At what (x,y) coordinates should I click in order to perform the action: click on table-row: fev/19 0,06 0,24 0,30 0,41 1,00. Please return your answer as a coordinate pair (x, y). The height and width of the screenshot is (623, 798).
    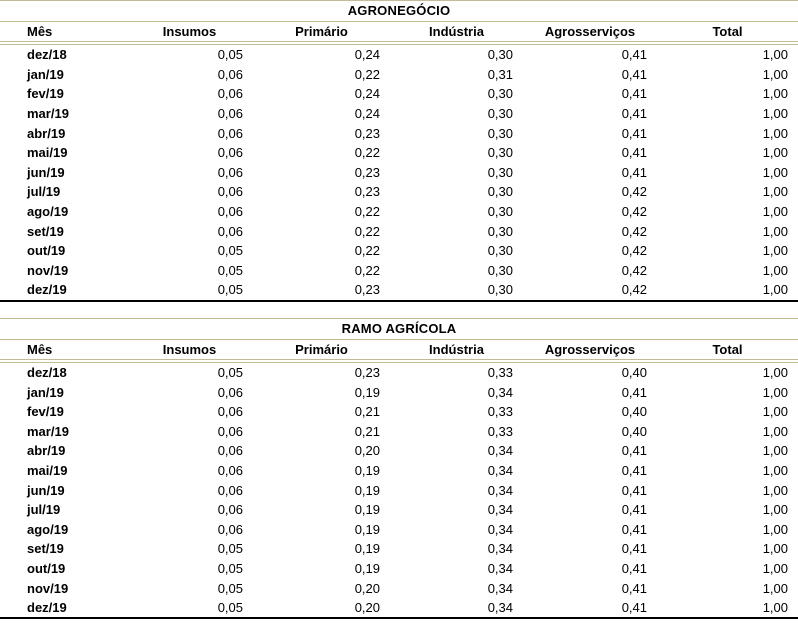
    Looking at the image, I should click on (399, 94).